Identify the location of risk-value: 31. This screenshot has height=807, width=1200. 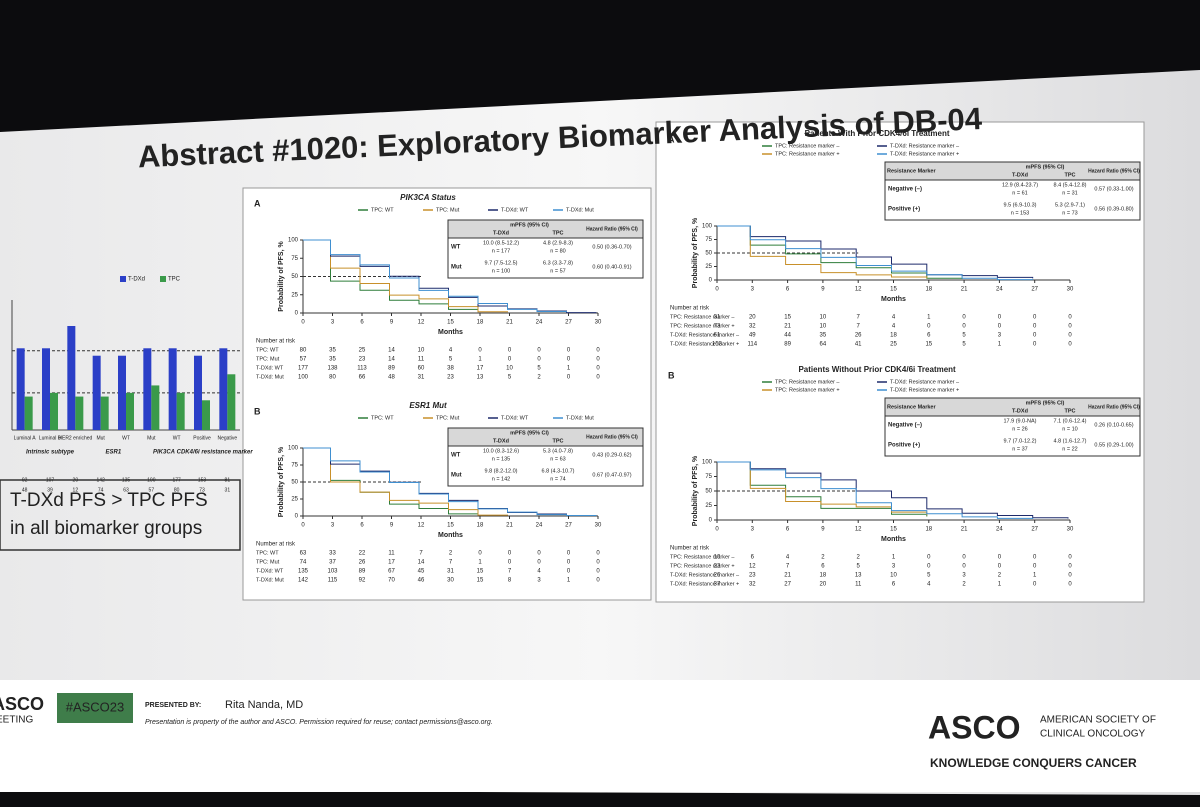
(421, 378).